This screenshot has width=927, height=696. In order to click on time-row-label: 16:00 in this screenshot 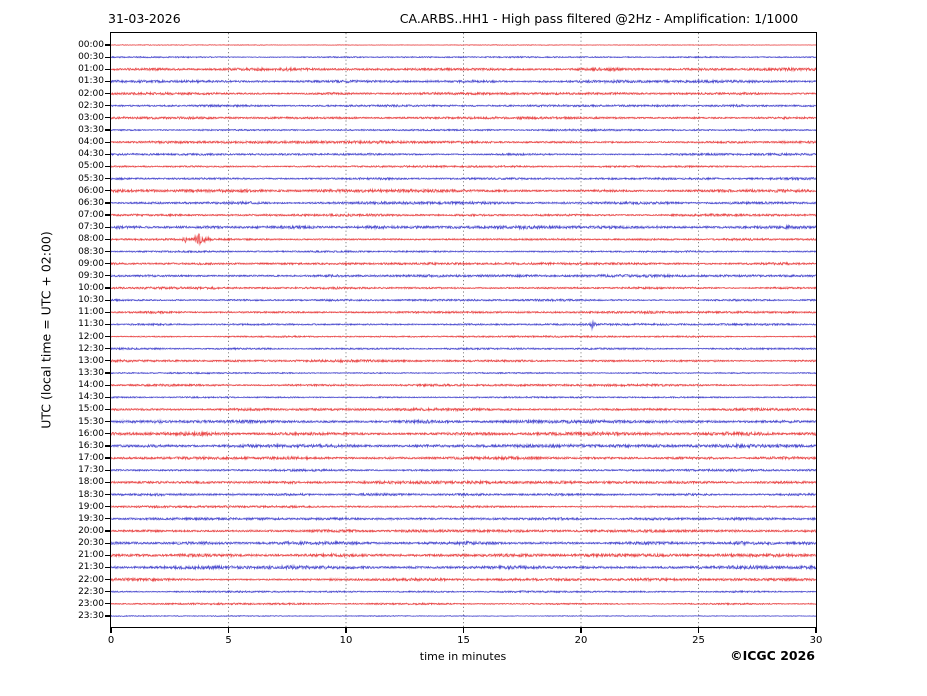, I will do `click(91, 433)`.